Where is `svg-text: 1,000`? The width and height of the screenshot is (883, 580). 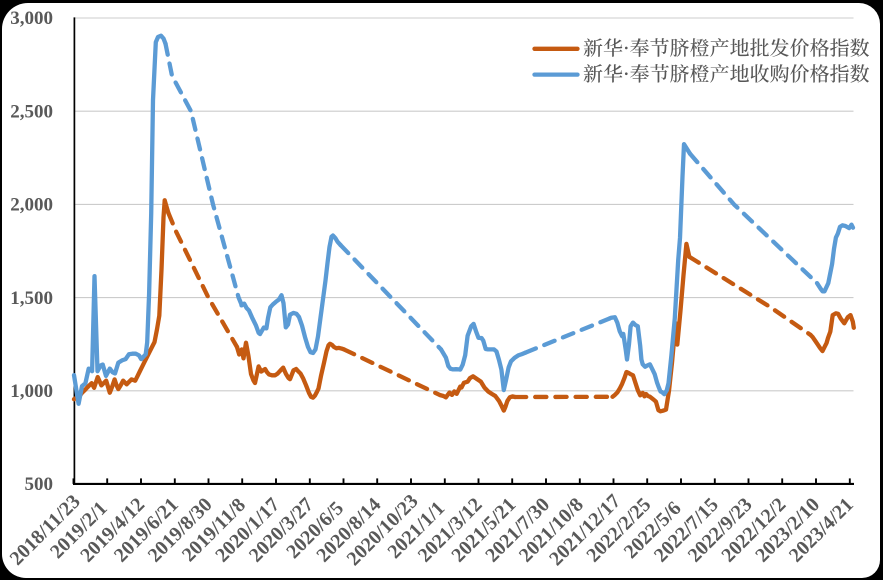
svg-text: 1,000 is located at coordinates (31, 391).